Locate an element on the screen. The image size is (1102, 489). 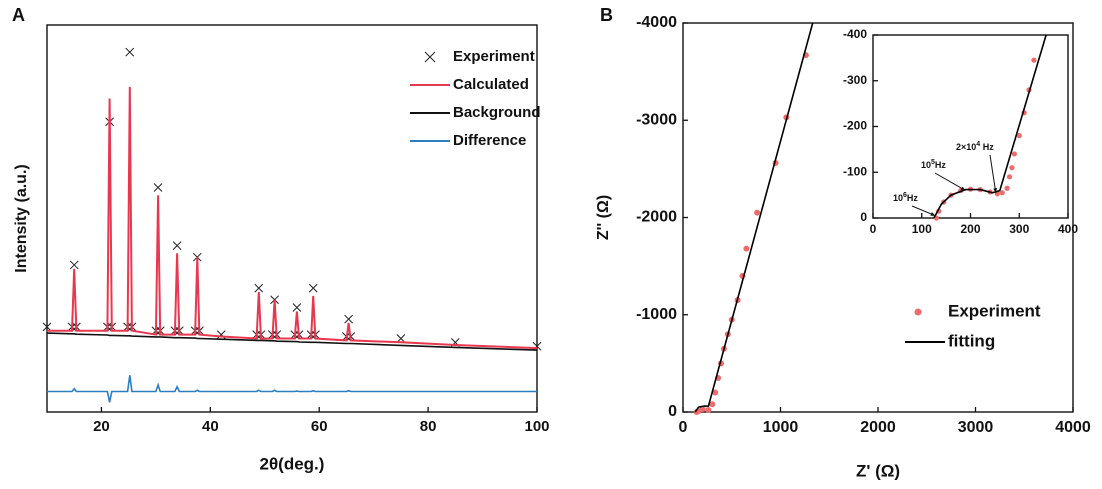
x-tick-label: 80 is located at coordinates (428, 426).